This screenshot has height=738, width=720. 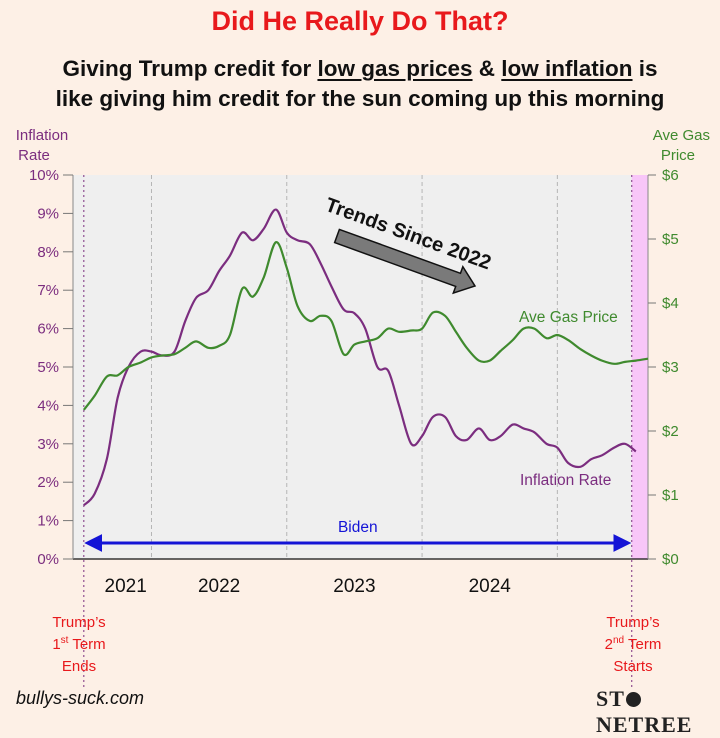 I want to click on left-tick-label: 4%, so click(x=48, y=405).